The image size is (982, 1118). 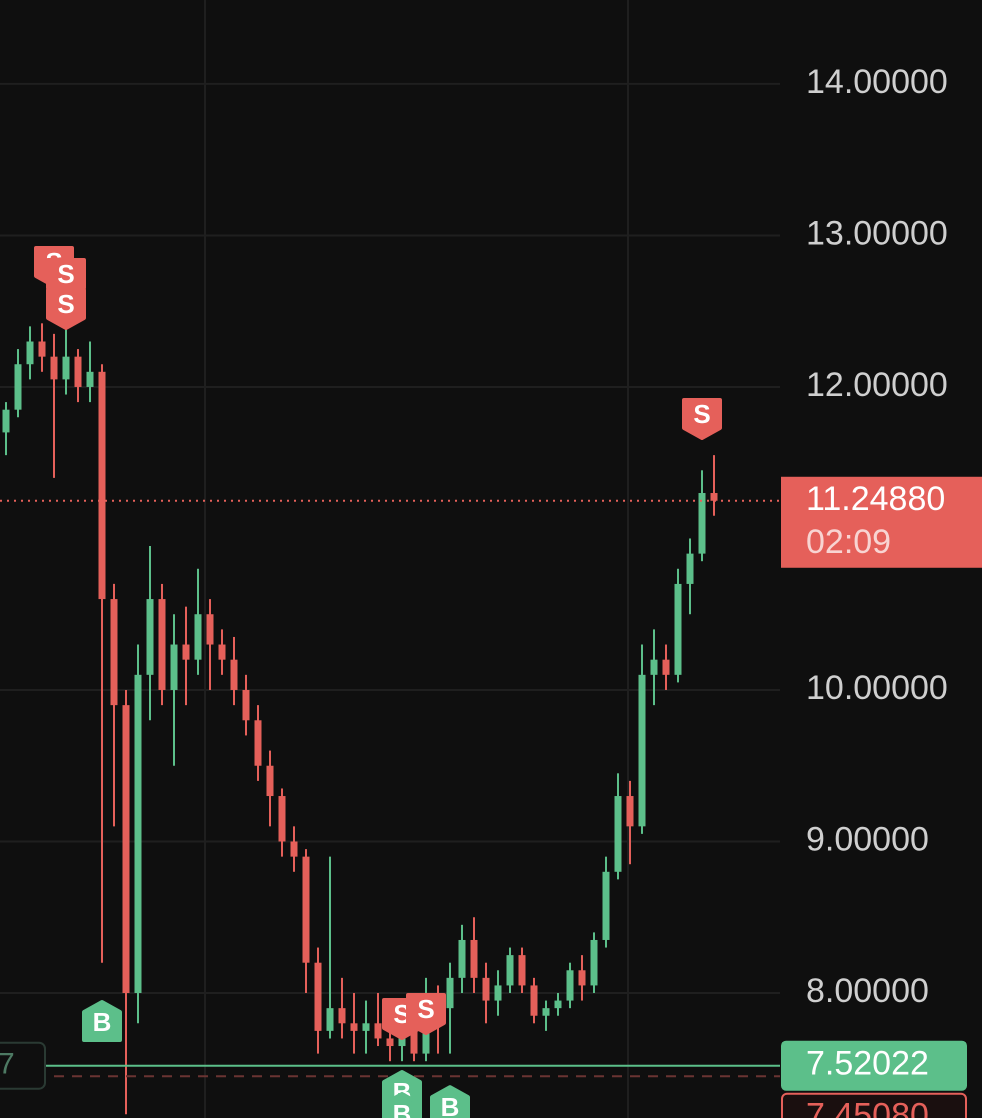 I want to click on y-tick-label: 12.00000, so click(x=877, y=385).